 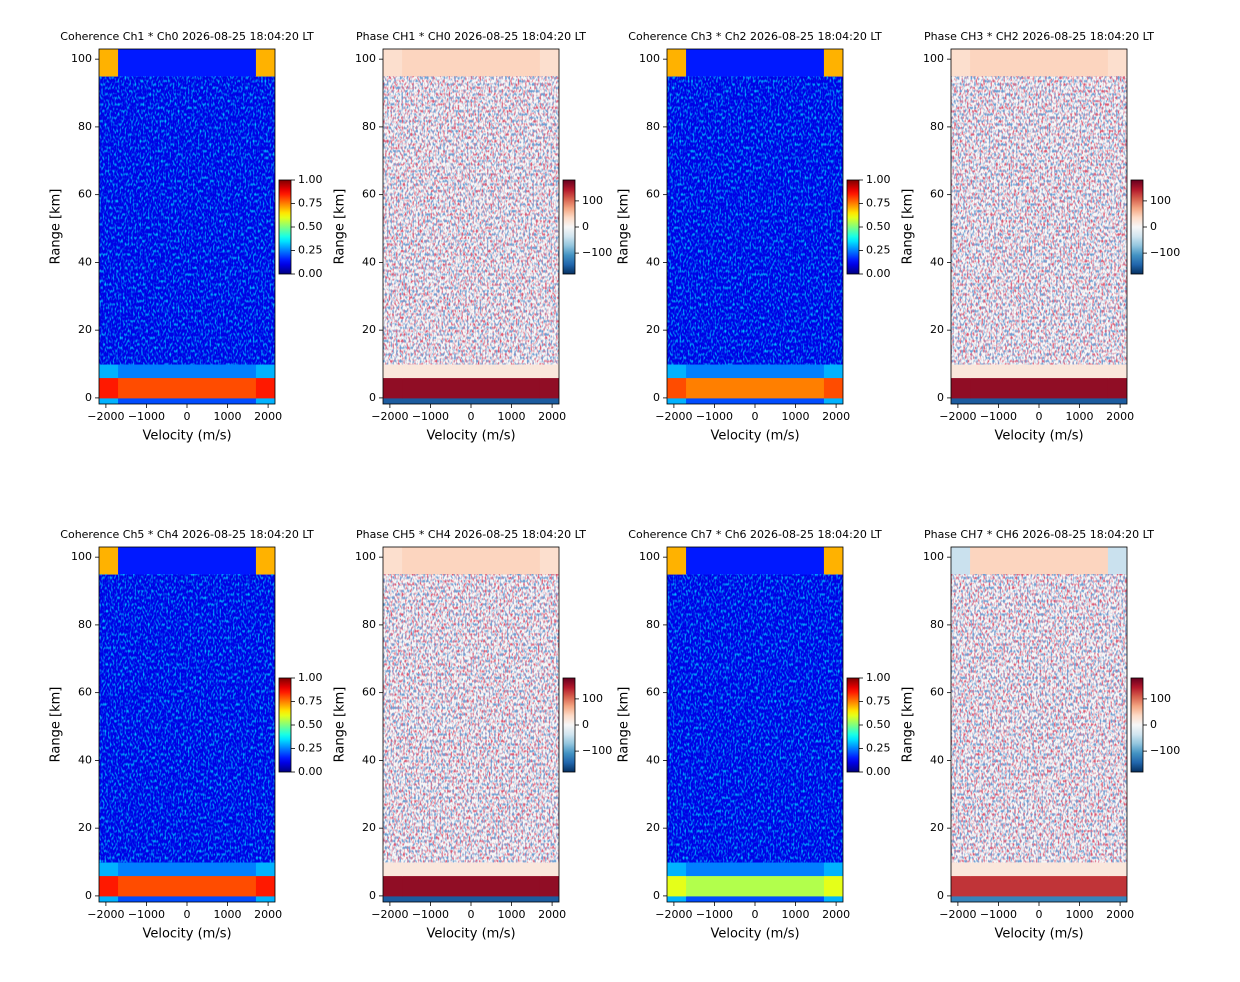 I want to click on colorbar-tick-label: 0.50, so click(x=878, y=724).